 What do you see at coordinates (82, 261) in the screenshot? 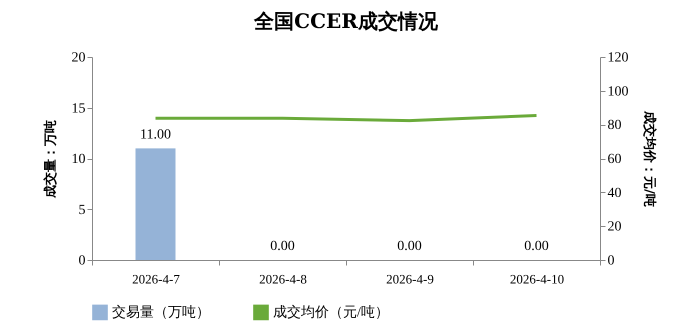
I see `y-tick-label: 0` at bounding box center [82, 261].